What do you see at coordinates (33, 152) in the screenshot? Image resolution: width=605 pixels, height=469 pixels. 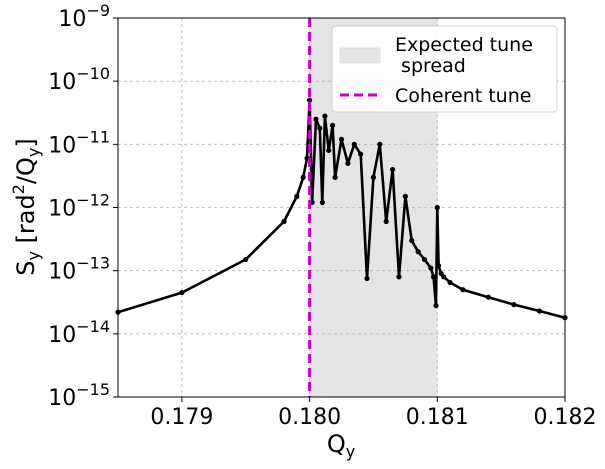 I see `y-axis-label-sub2: y` at bounding box center [33, 152].